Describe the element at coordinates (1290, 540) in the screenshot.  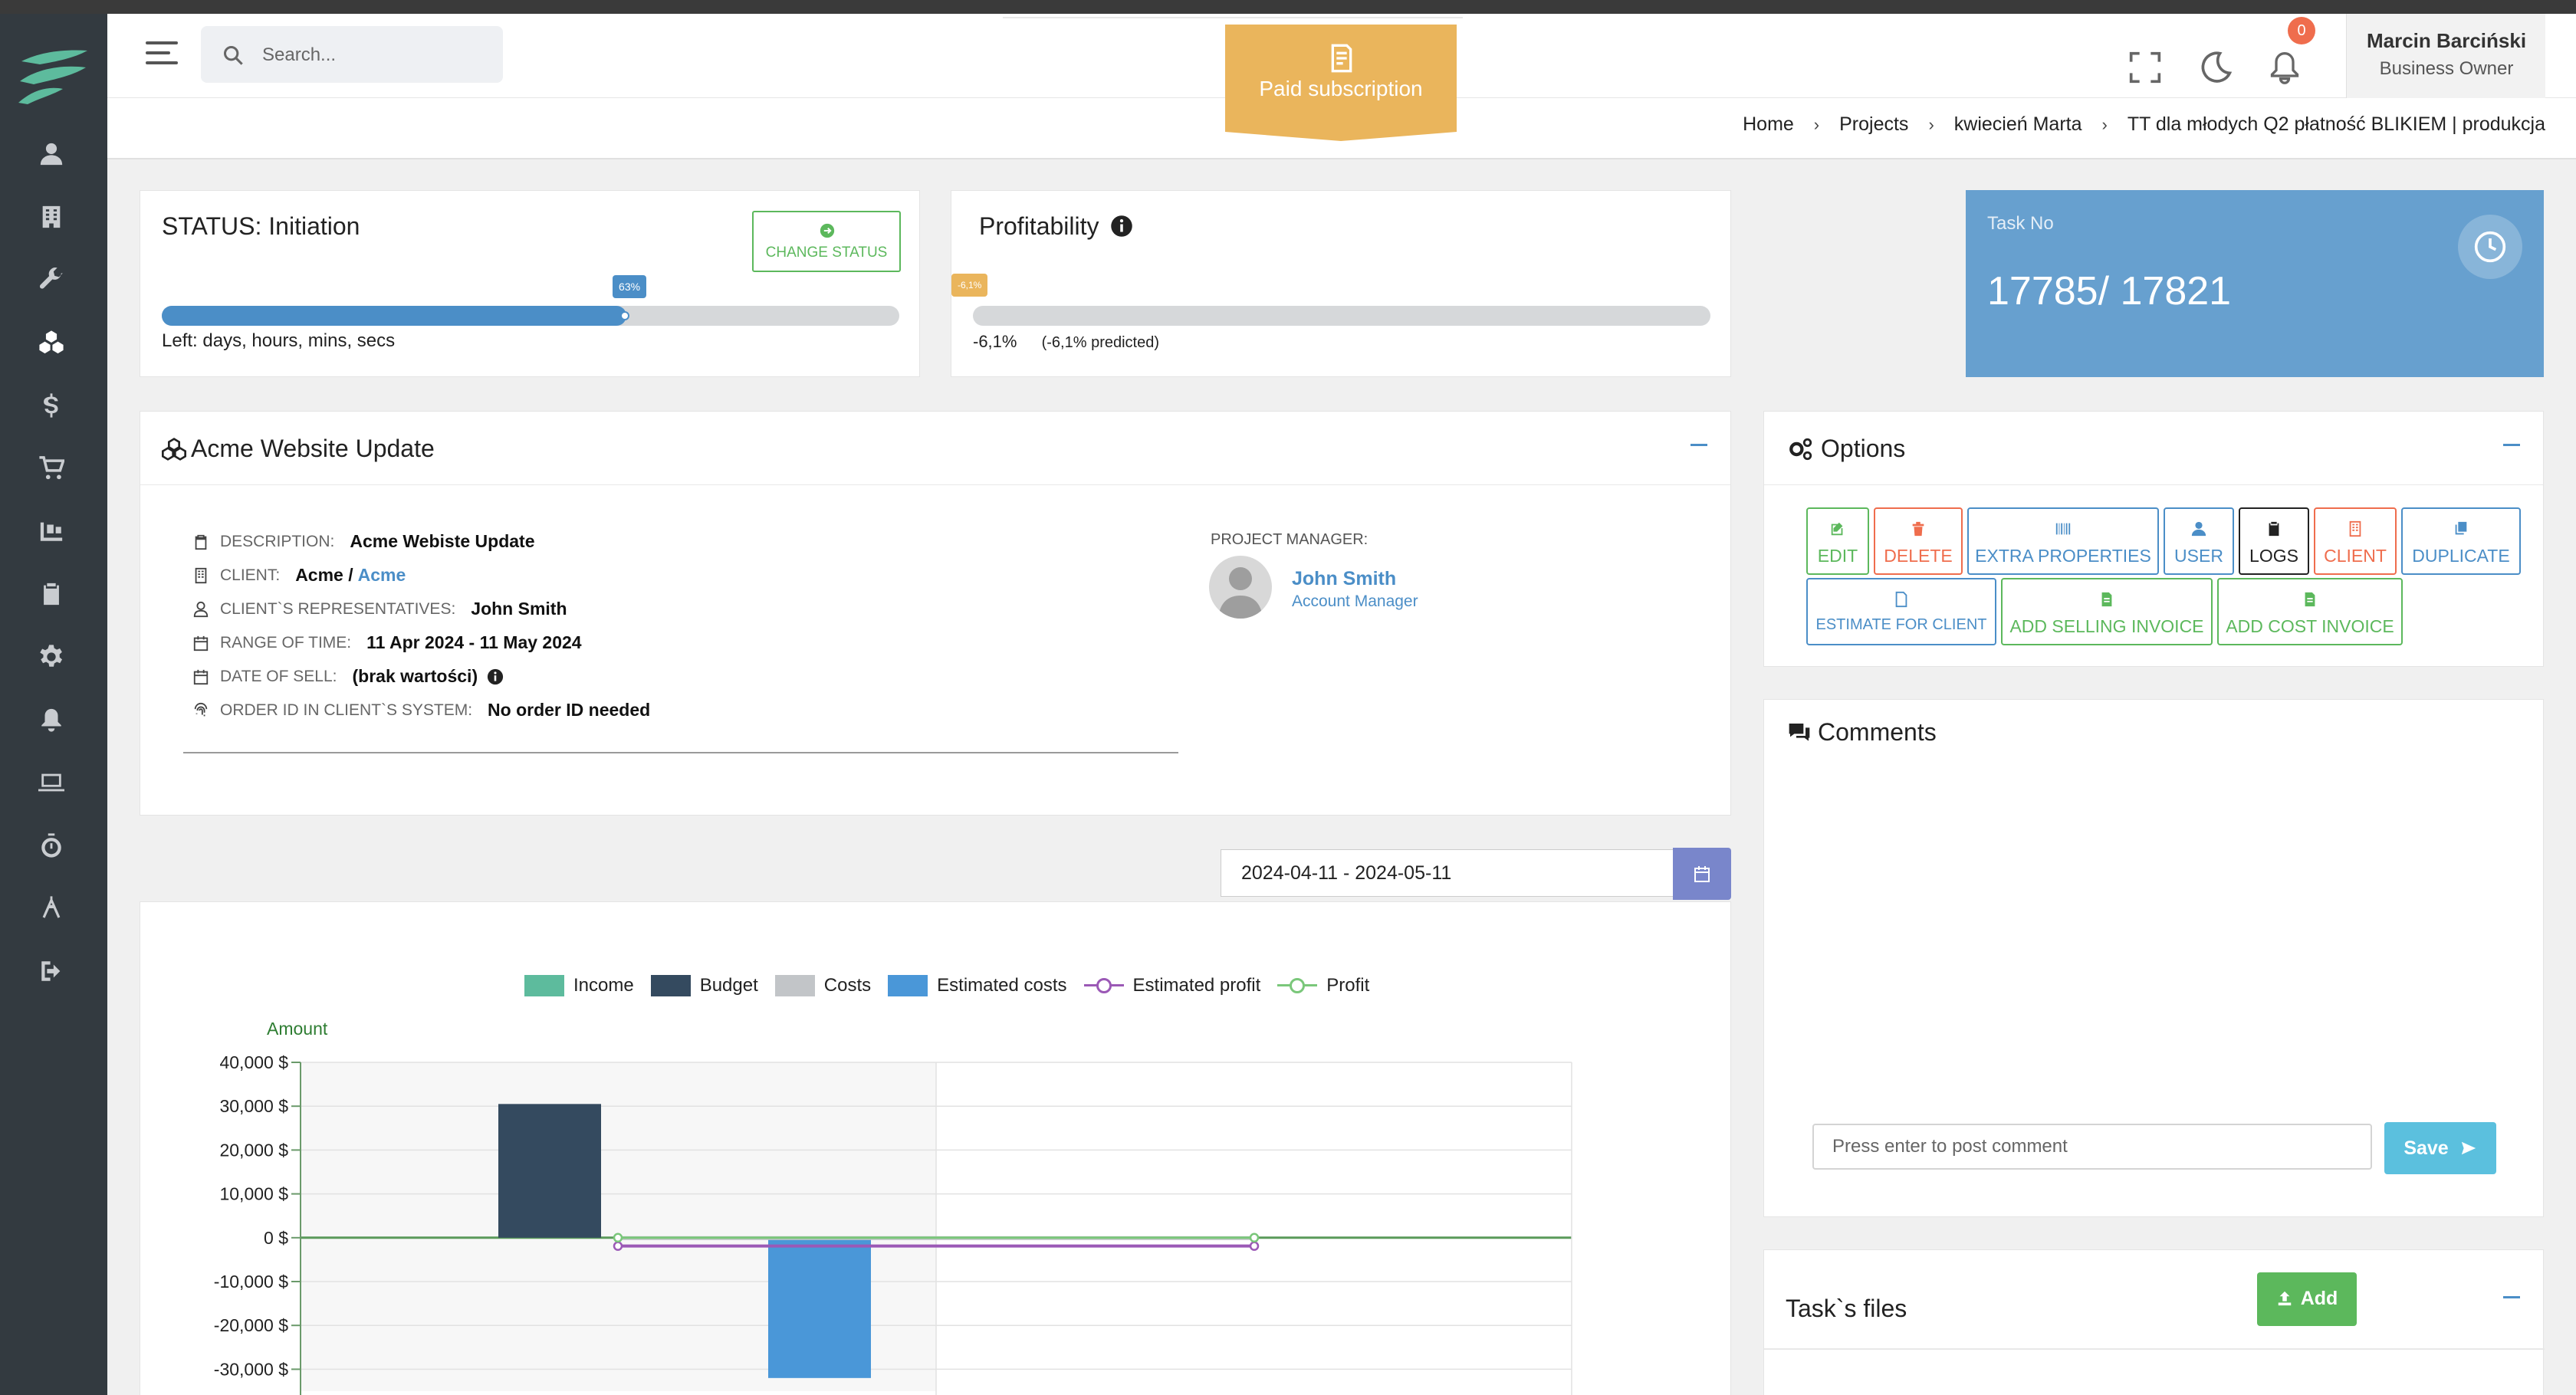
I see `project-manager-label: PROJECT MANAGER:` at that location.